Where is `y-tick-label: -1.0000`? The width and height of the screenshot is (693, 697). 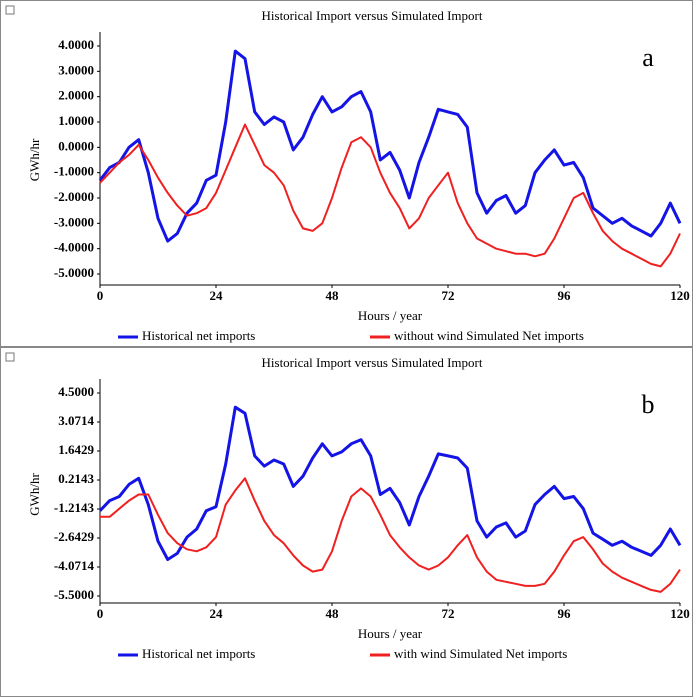 y-tick-label: -1.0000 is located at coordinates (74, 171).